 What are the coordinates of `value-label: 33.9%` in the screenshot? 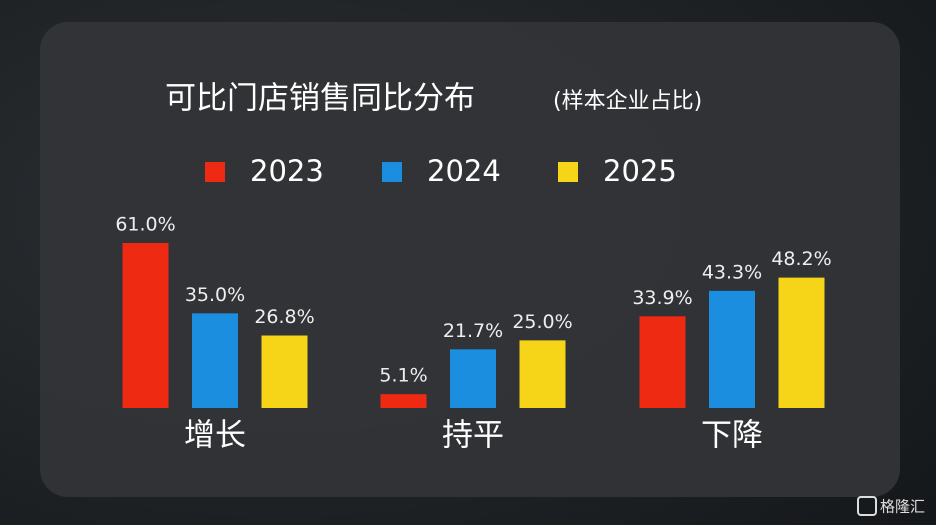 It's located at (662, 298).